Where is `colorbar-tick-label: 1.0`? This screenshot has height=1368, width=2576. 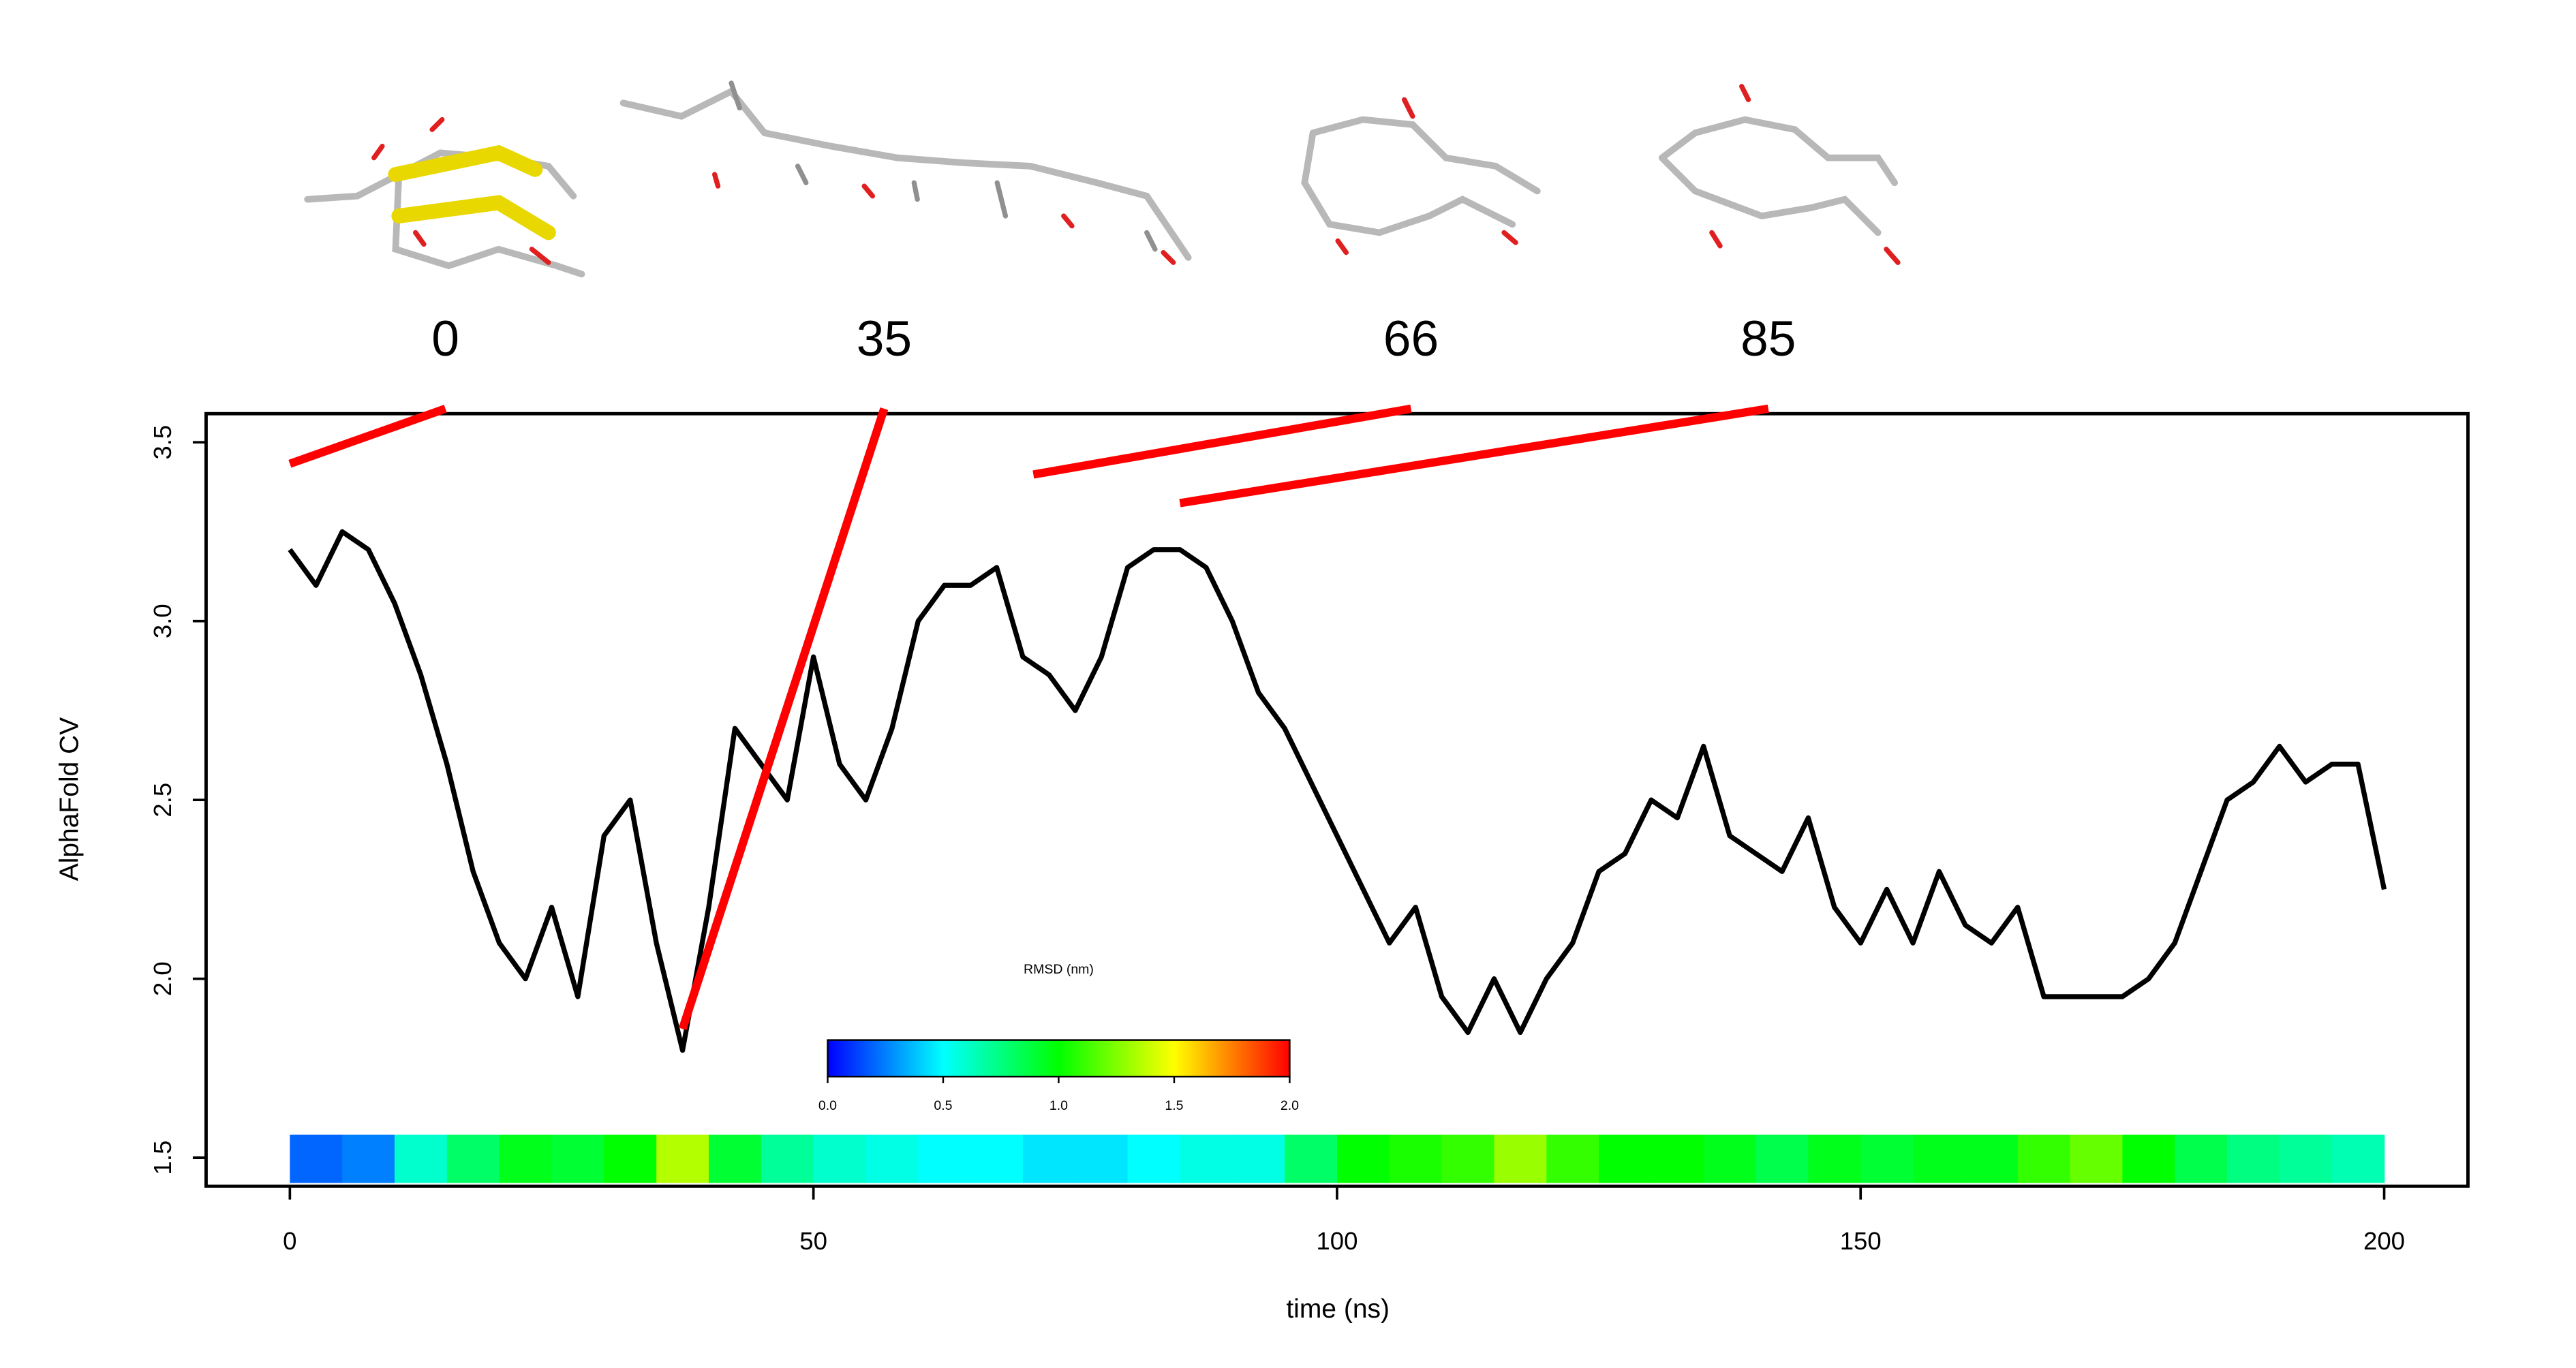 colorbar-tick-label: 1.0 is located at coordinates (1058, 1105).